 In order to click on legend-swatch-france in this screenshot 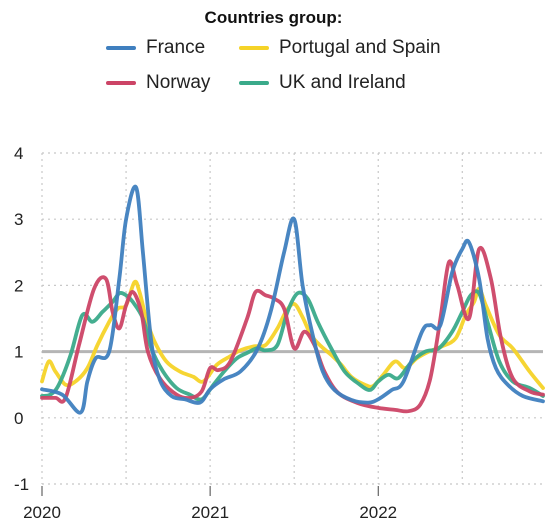, I will do `click(121, 48)`.